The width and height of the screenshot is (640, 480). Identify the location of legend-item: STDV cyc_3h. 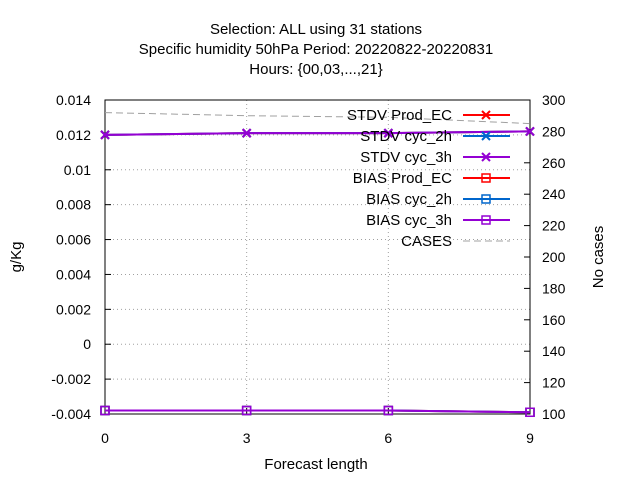
(435, 157).